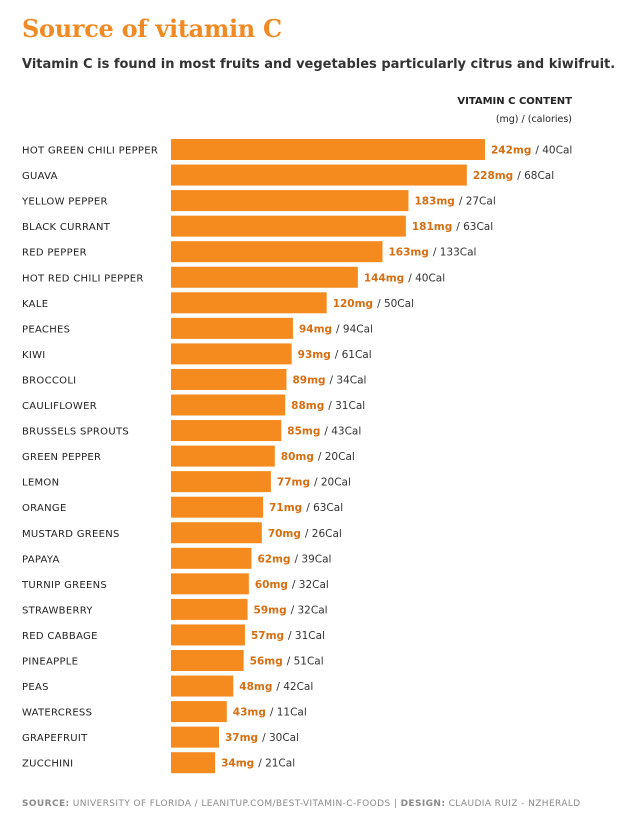  I want to click on category-label: MUSTARD GREENS, so click(71, 534).